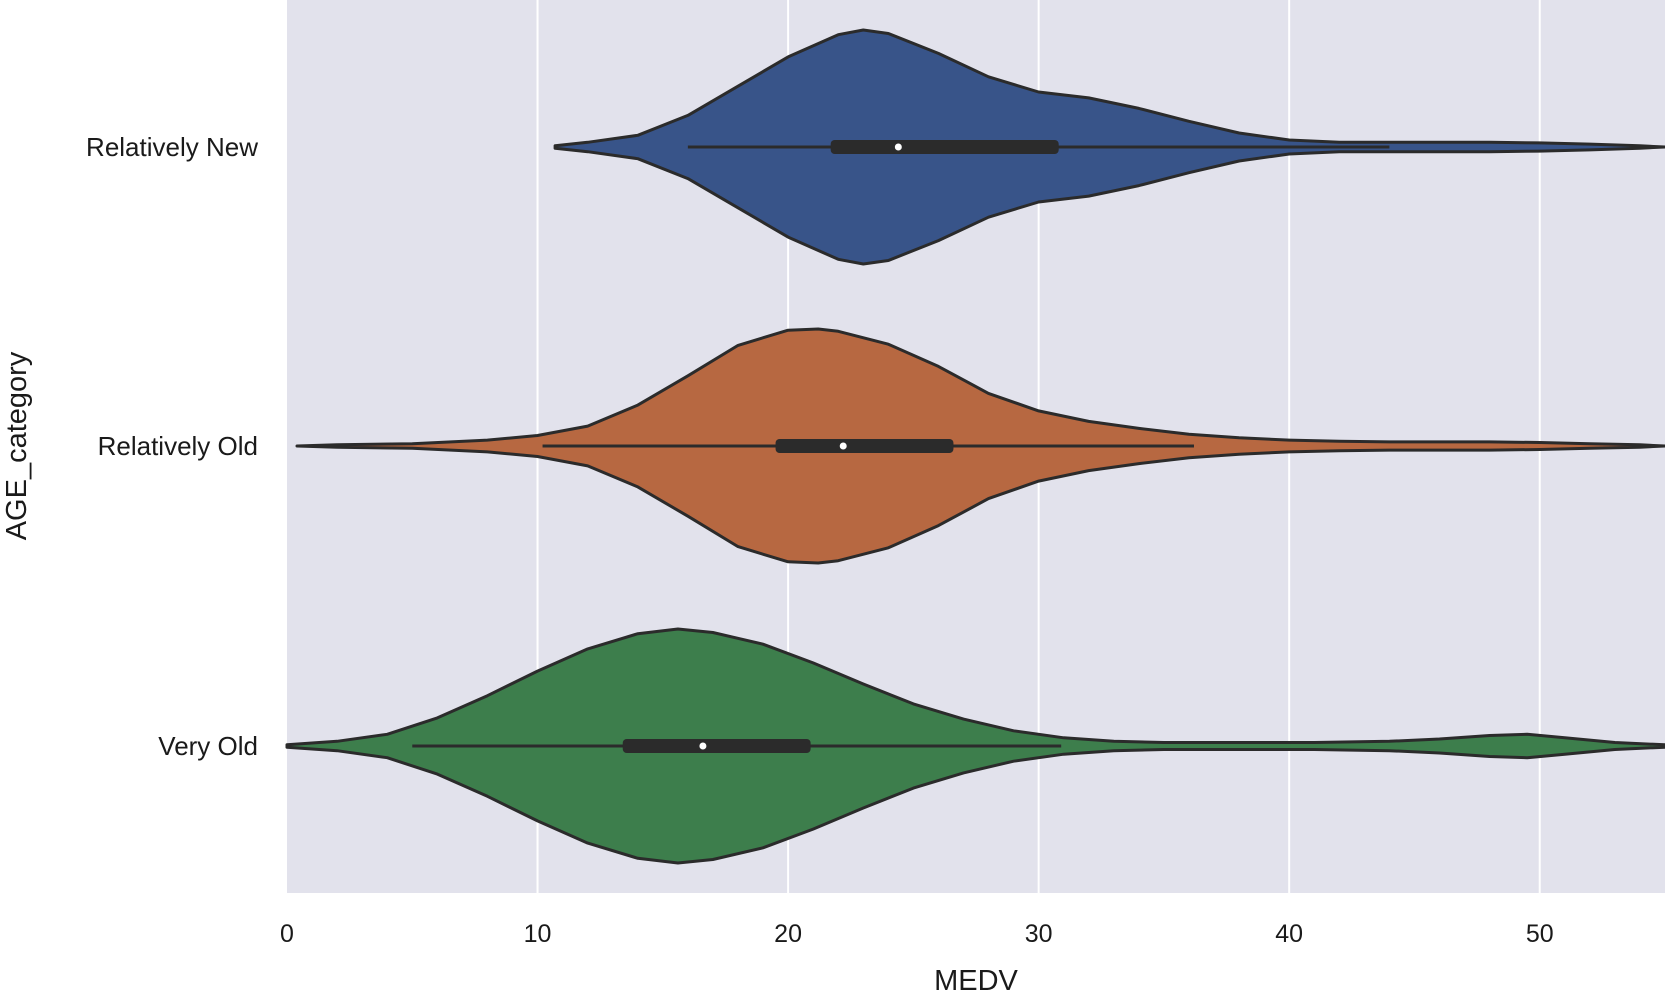 The image size is (1665, 1000). I want to click on x-tick-label: 40, so click(1289, 934).